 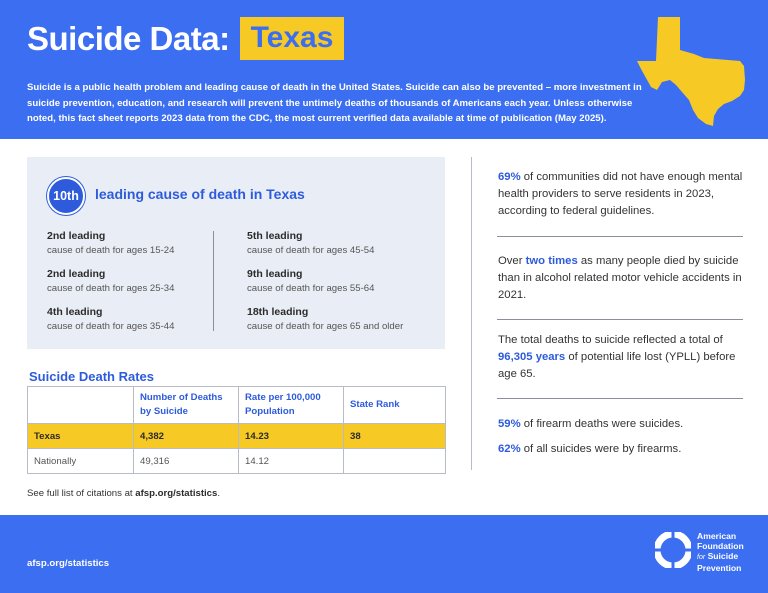 What do you see at coordinates (471, 313) in the screenshot?
I see `vertical-divider` at bounding box center [471, 313].